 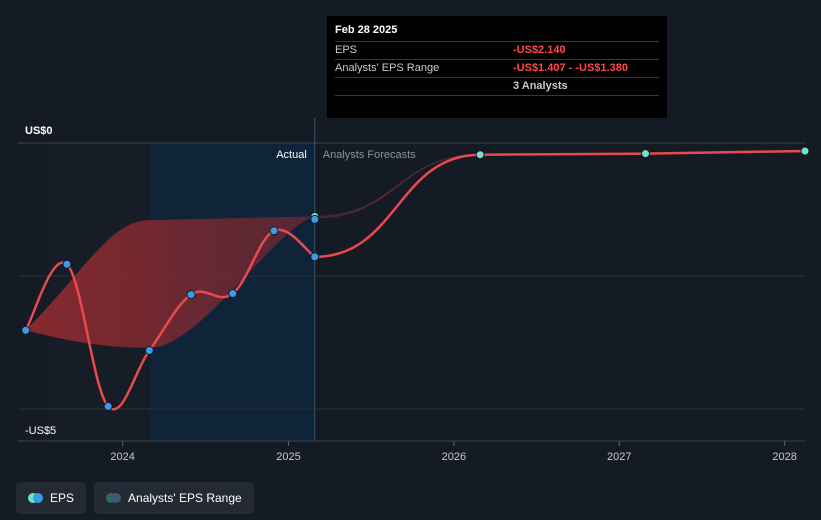 I want to click on tooltip-analysts-label, so click(x=424, y=86).